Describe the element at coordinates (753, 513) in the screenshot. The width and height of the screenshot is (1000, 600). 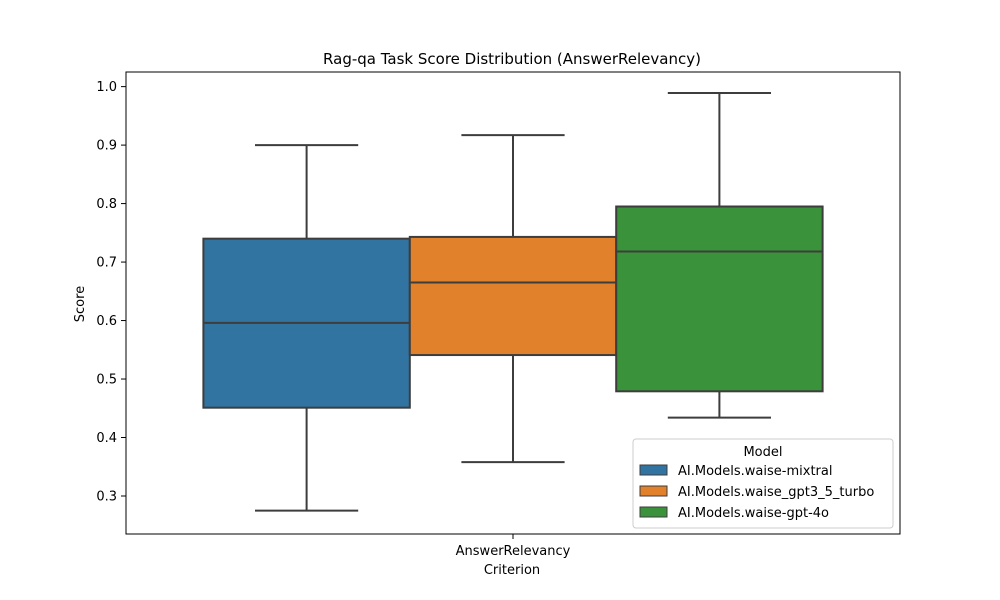
I see `legend-label: AI.Models.waise-gpt-4o` at that location.